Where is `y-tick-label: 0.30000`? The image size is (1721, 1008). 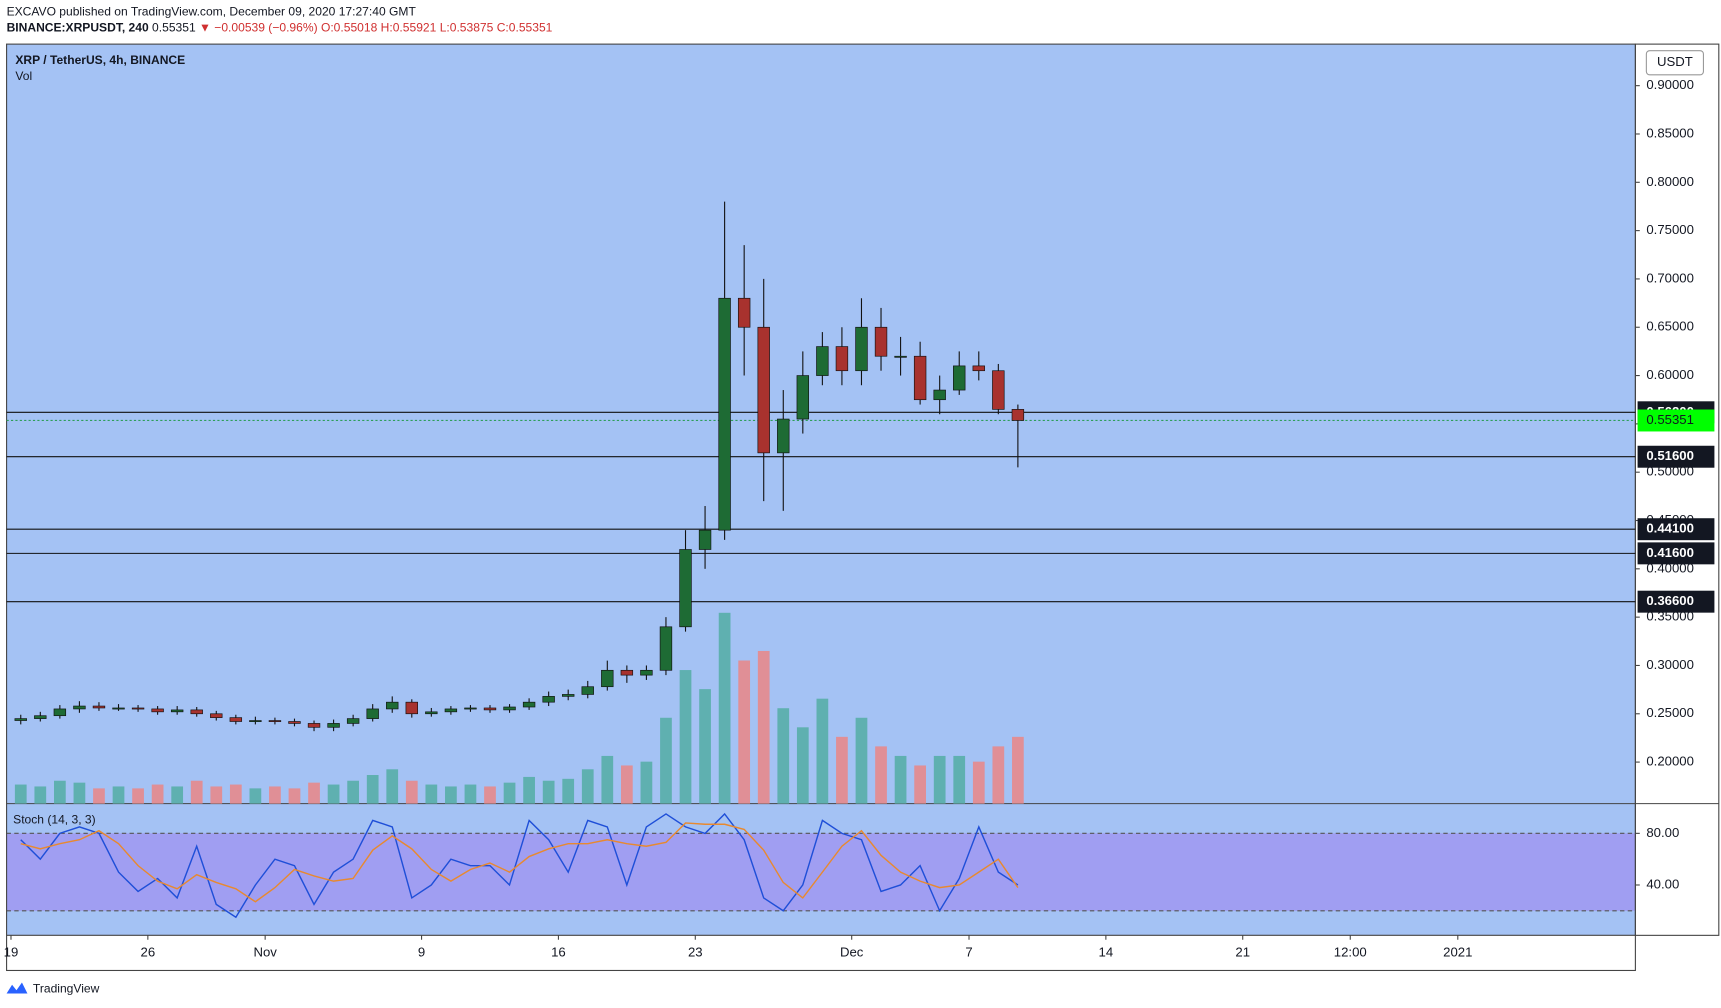 y-tick-label: 0.30000 is located at coordinates (1670, 664).